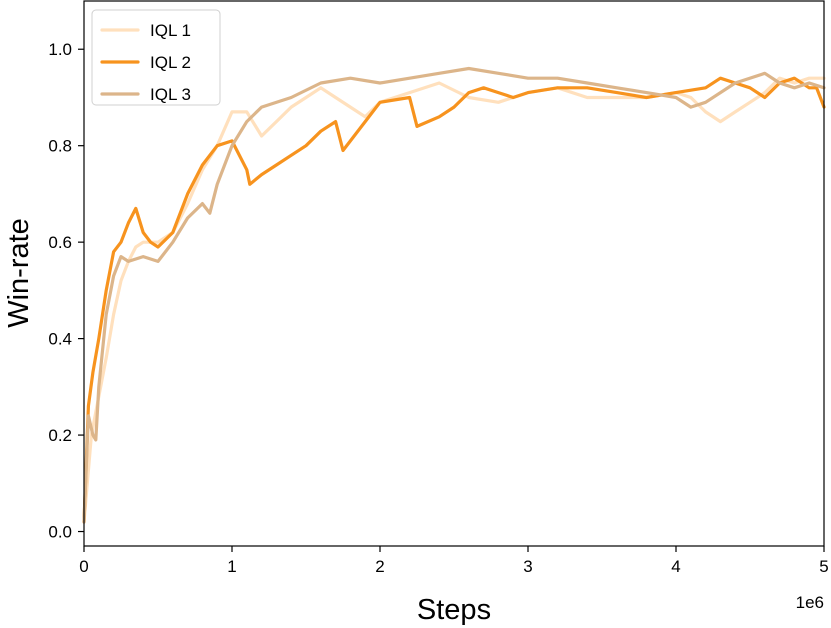 The width and height of the screenshot is (831, 628). I want to click on x-tick-label: 5, so click(823, 566).